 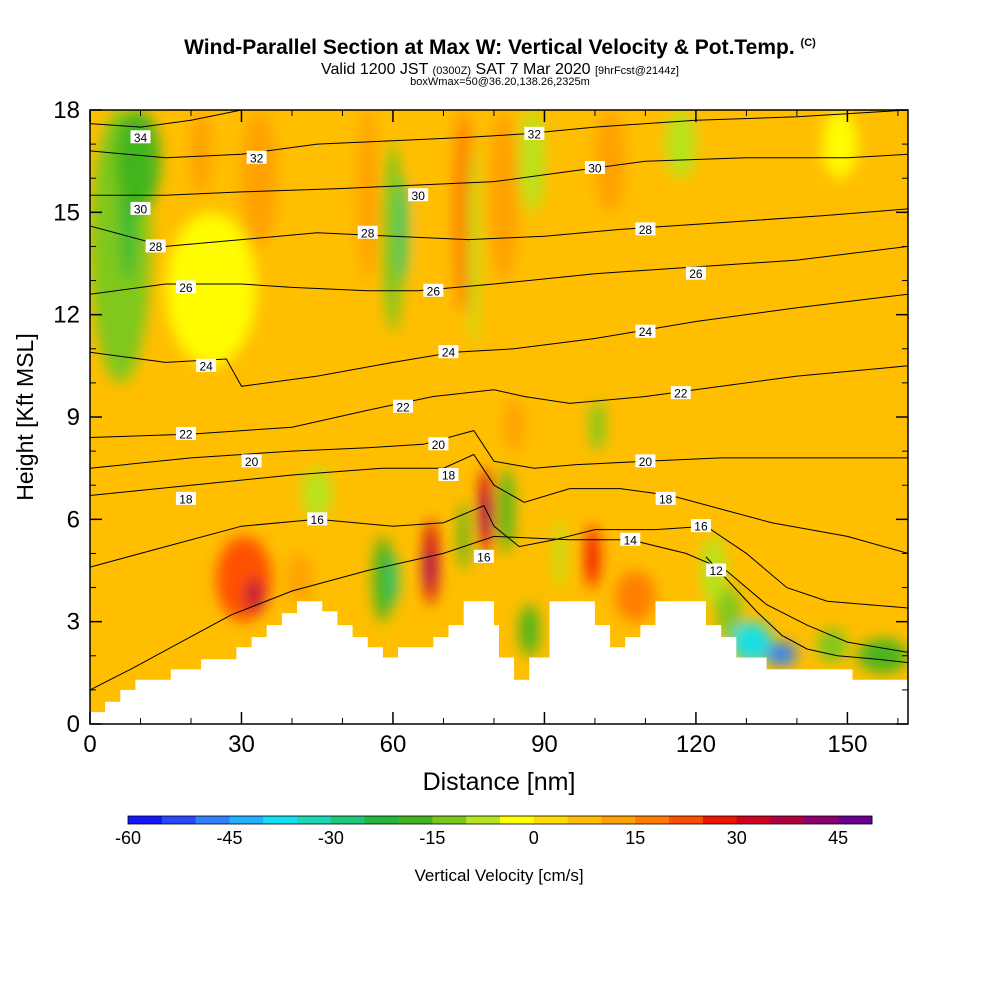 I want to click on contour-label-text: 14, so click(x=631, y=540).